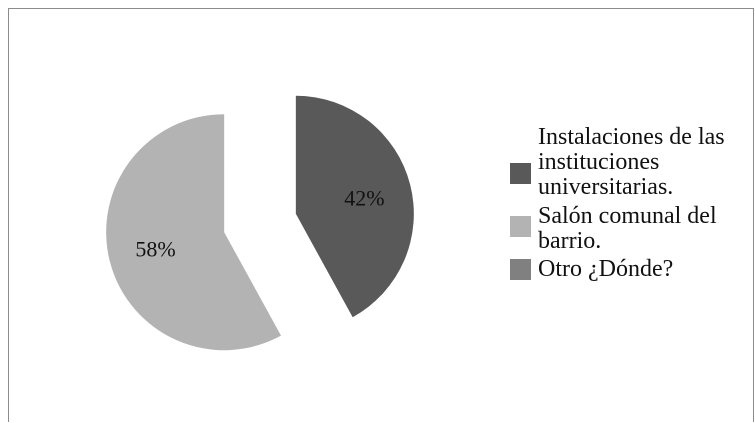 The image size is (755, 423). I want to click on data-label-instalaciones: 42%, so click(364, 198).